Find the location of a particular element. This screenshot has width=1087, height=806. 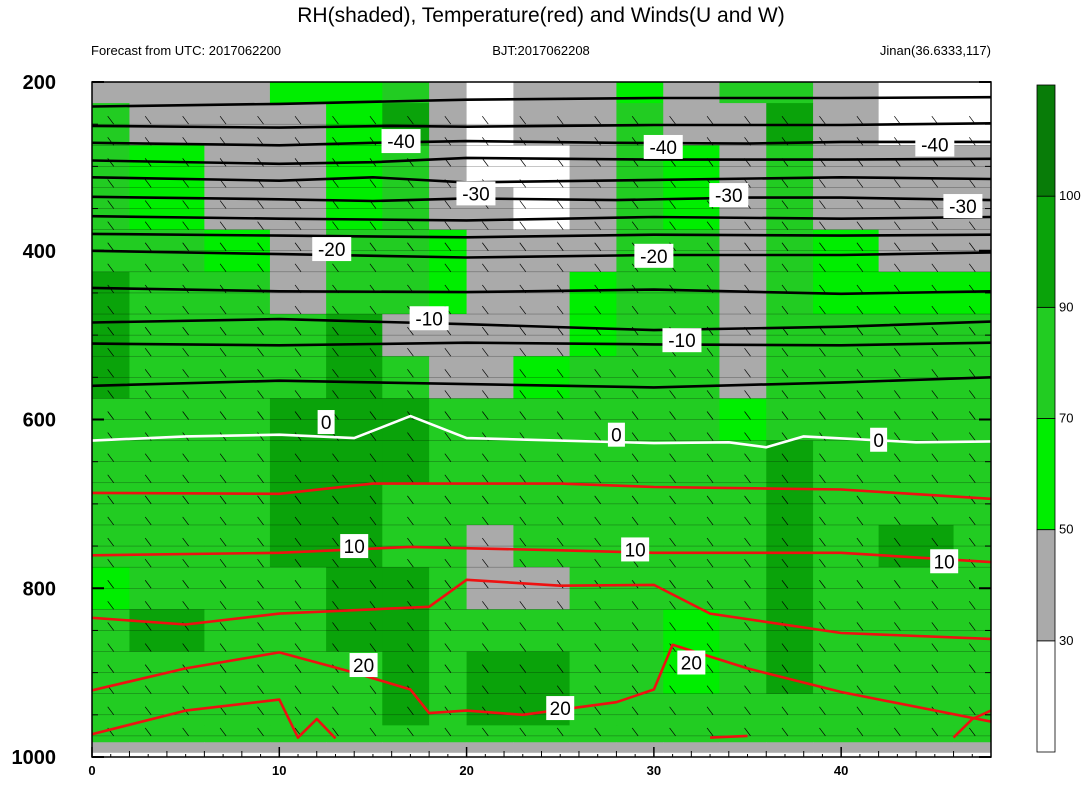

contour-label: -20 is located at coordinates (332, 249).